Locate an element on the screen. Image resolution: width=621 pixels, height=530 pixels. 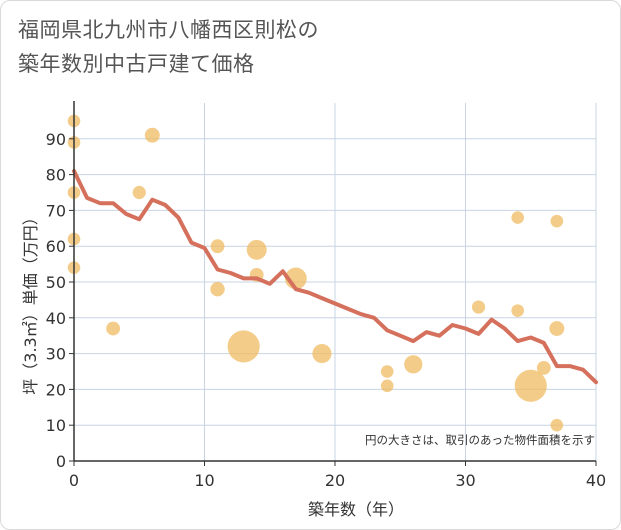
y-tick-label: 90 is located at coordinates (56, 139).